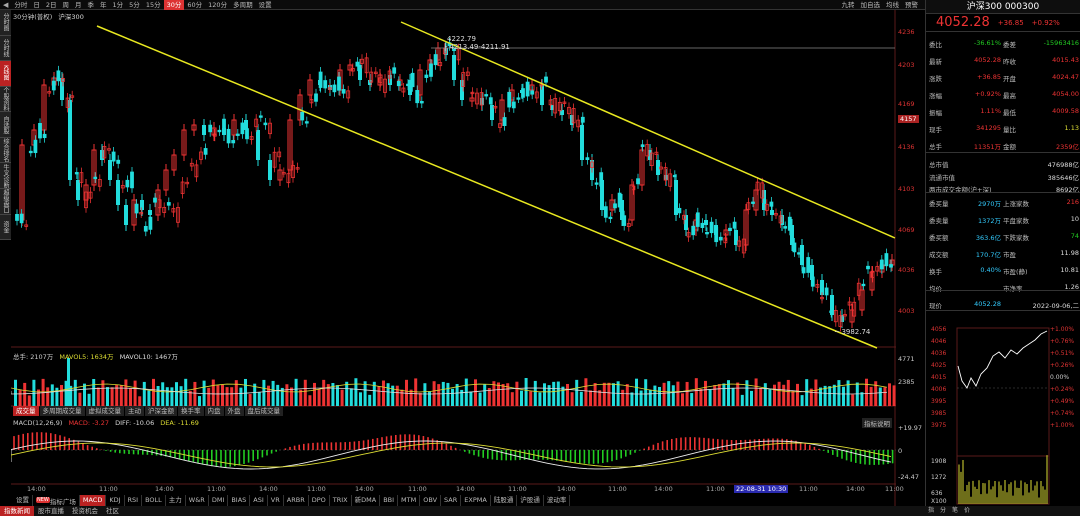 This screenshot has height=516, width=1080. What do you see at coordinates (93, 501) in the screenshot?
I see `indicator-tab: MACD` at bounding box center [93, 501].